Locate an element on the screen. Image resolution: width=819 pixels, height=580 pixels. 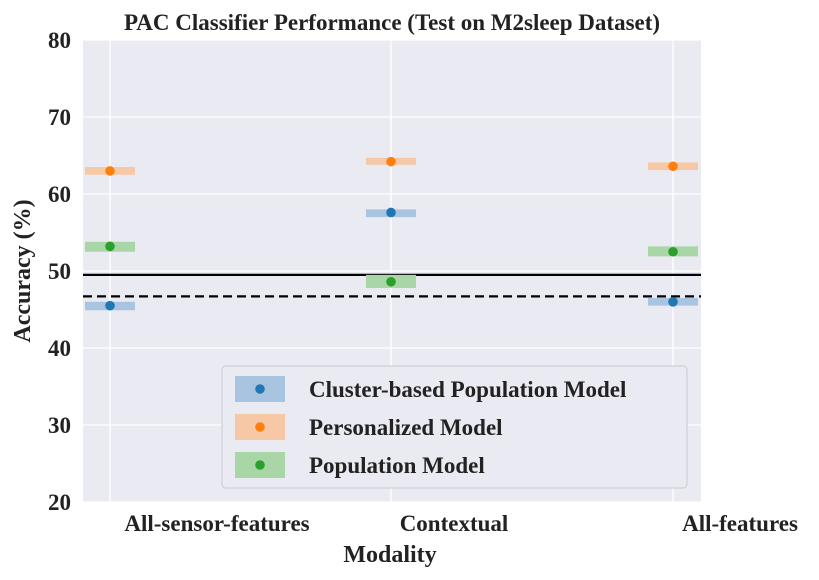
legend-label: Cluster-based Population Model is located at coordinates (467, 389).